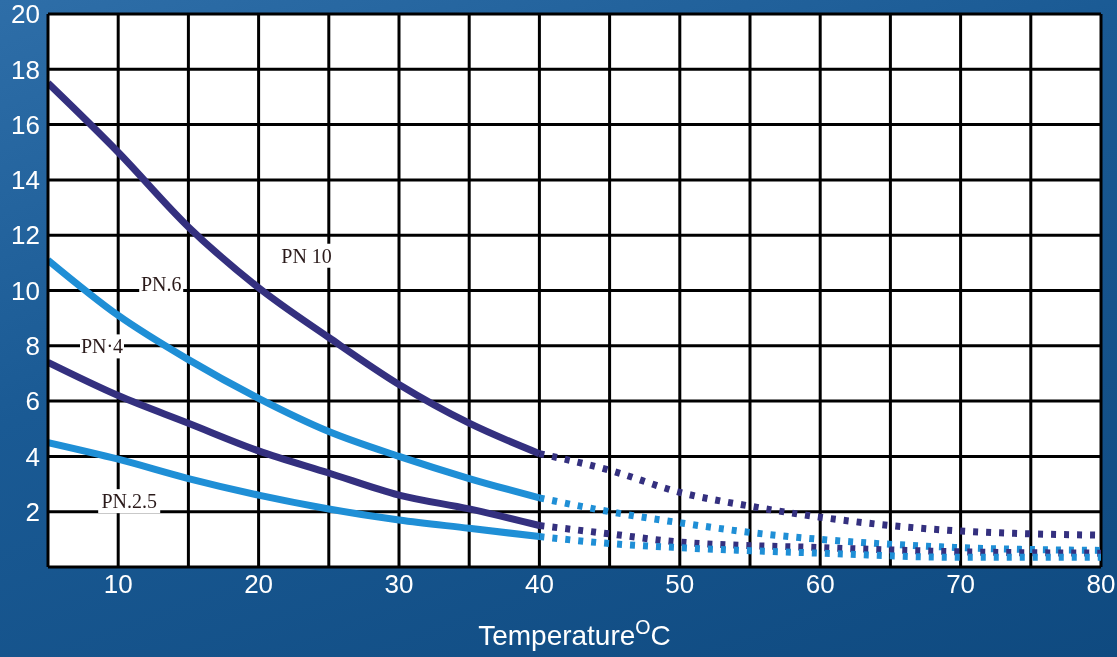 The width and height of the screenshot is (1117, 657). Describe the element at coordinates (25, 15) in the screenshot. I see `y-tick-label: 20` at that location.